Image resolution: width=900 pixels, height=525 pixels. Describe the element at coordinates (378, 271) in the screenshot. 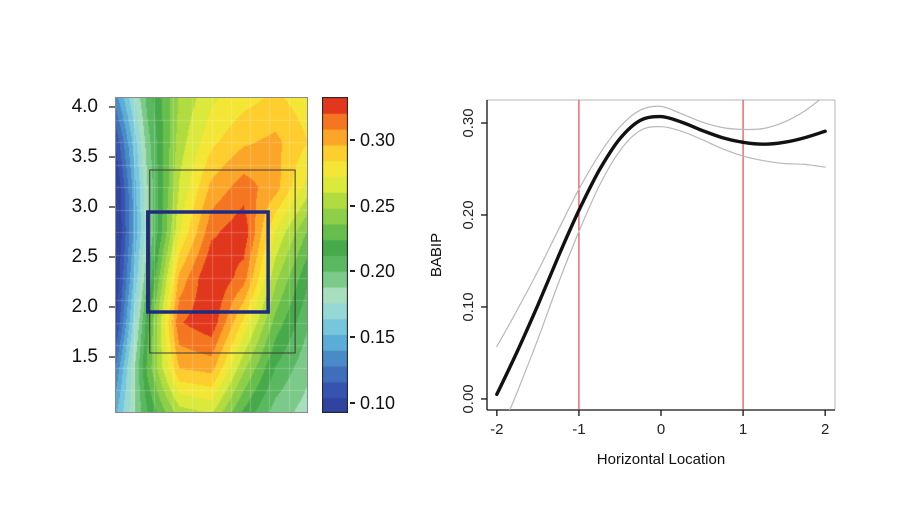

I see `colorbar-tick-label: 0.20` at that location.